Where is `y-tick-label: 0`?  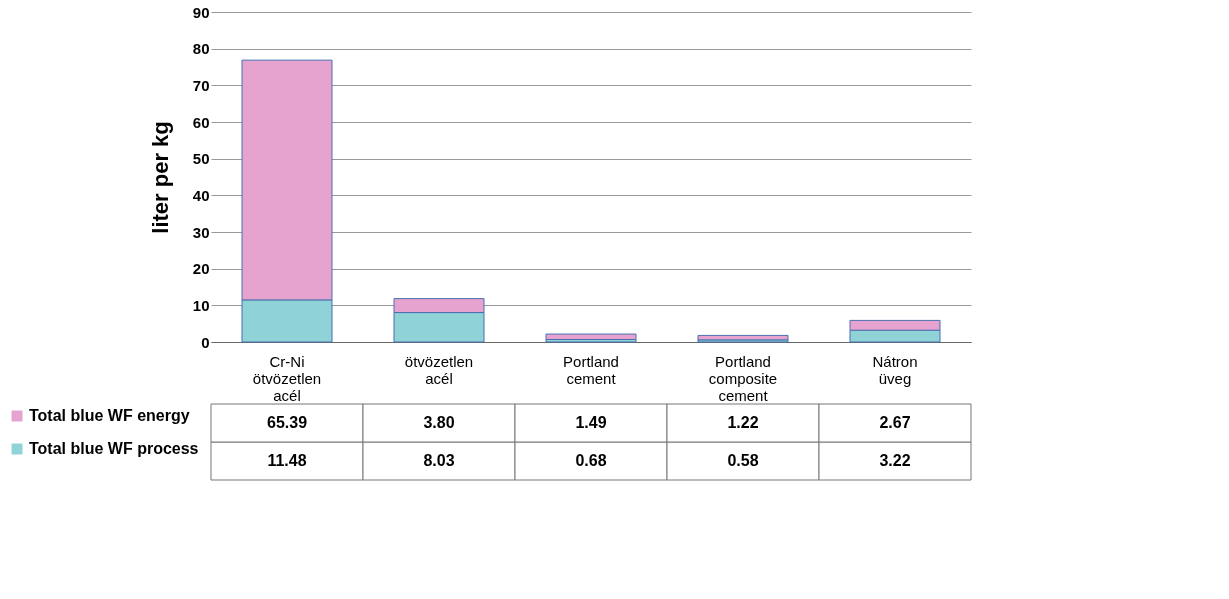
y-tick-label: 0 is located at coordinates (205, 342).